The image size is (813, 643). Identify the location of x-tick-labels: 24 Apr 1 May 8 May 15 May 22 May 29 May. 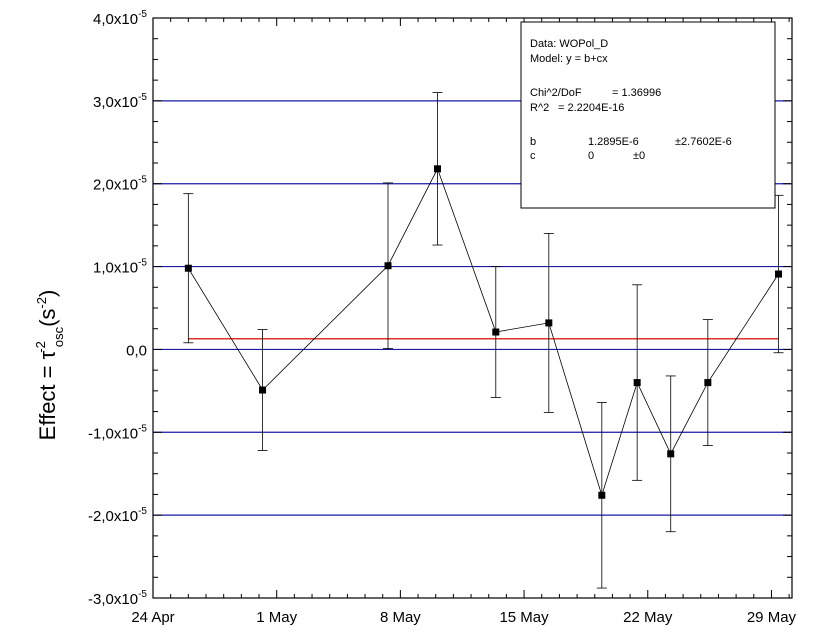
(463, 617).